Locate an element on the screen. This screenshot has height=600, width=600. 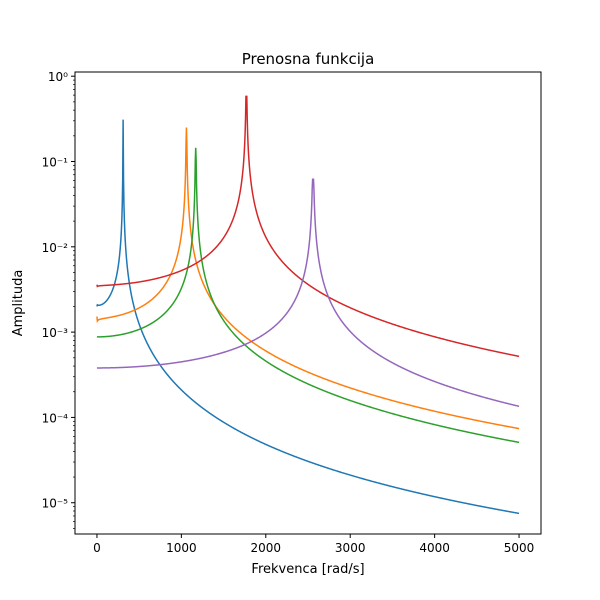
x-tick-label: 4000 is located at coordinates (434, 548).